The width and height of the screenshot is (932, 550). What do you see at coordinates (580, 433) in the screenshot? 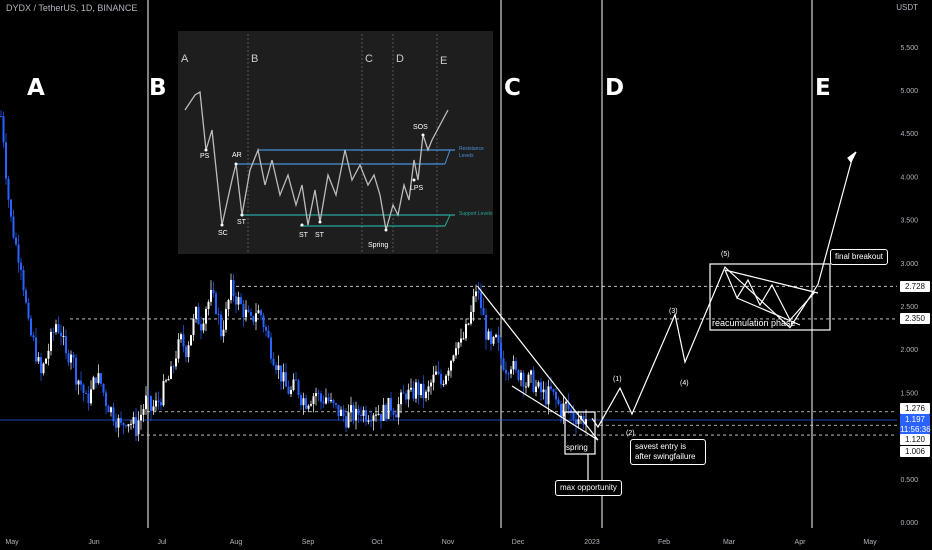
I see `spring-box` at bounding box center [580, 433].